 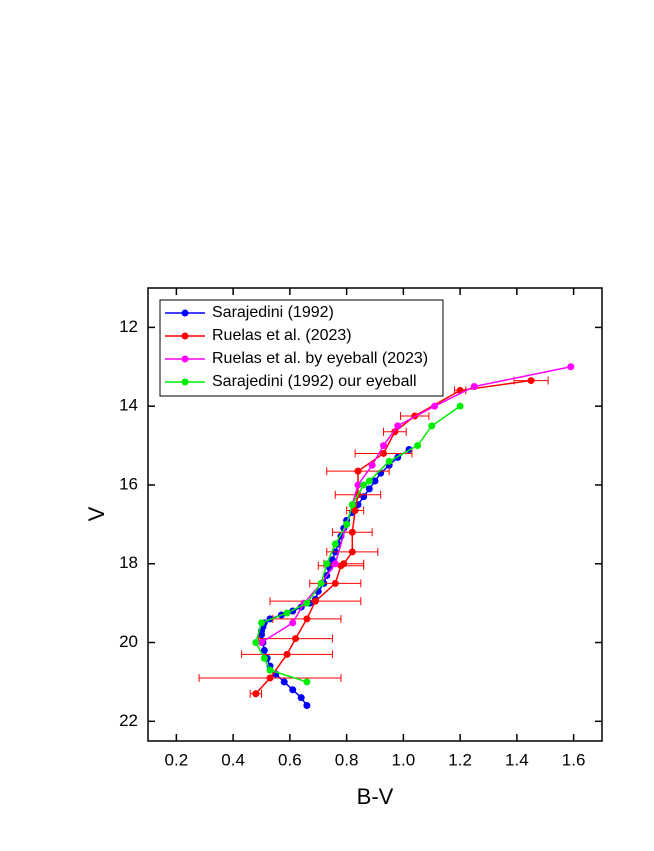 I want to click on legend-label: Sarajedini (1992), so click(x=273, y=312).